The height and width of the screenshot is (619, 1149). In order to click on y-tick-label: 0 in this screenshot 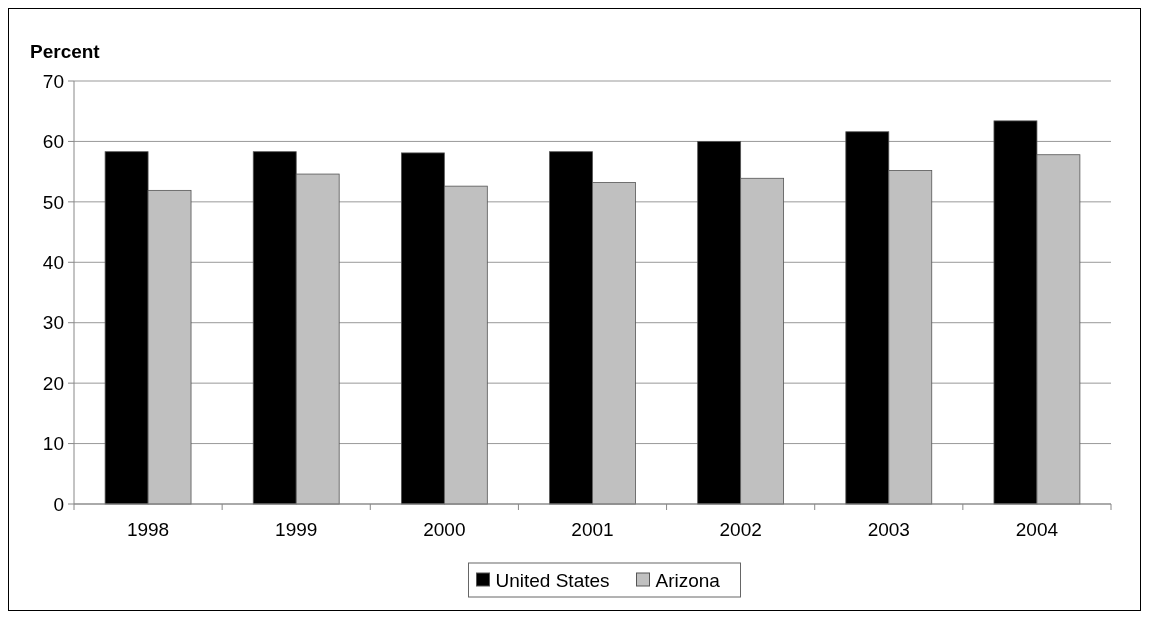, I will do `click(58, 504)`.